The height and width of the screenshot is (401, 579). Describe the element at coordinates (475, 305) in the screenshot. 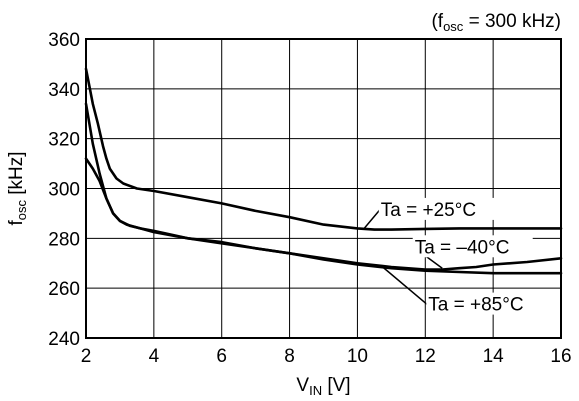

I see `curve-label-ta-85-c: Ta = +85°C` at that location.